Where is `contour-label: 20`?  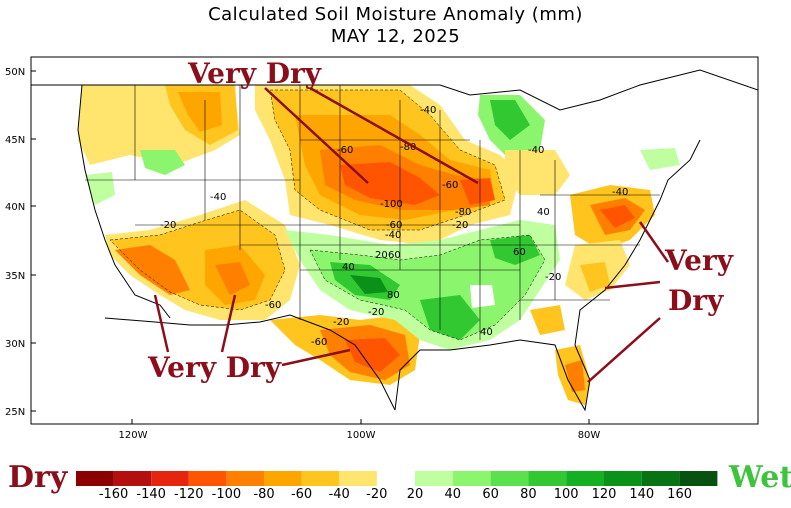 contour-label: 20 is located at coordinates (381, 255).